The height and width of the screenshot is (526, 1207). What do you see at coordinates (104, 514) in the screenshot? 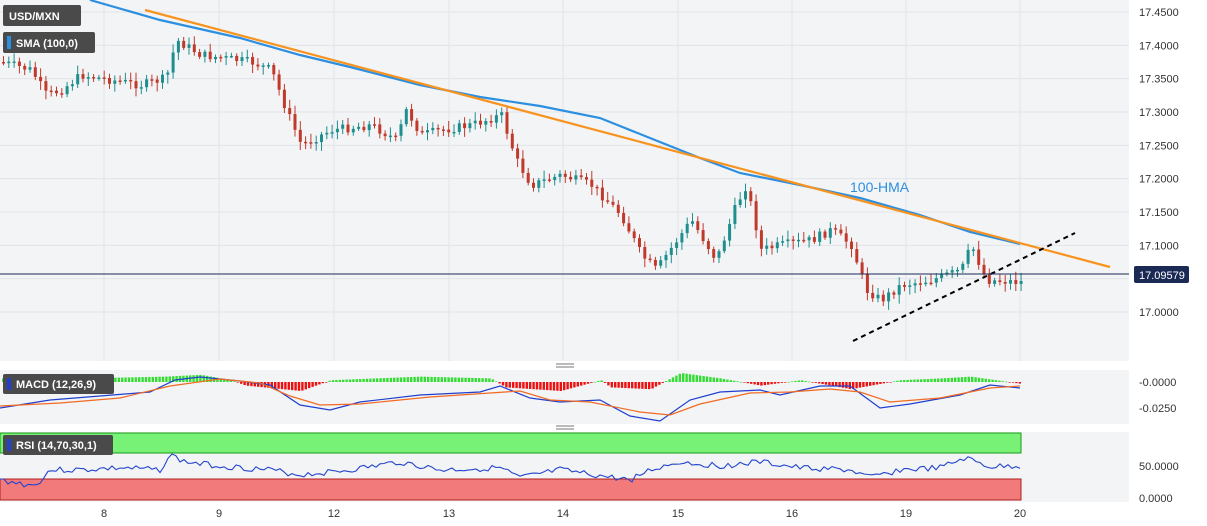
I see `time-tick-label: 8` at bounding box center [104, 514].